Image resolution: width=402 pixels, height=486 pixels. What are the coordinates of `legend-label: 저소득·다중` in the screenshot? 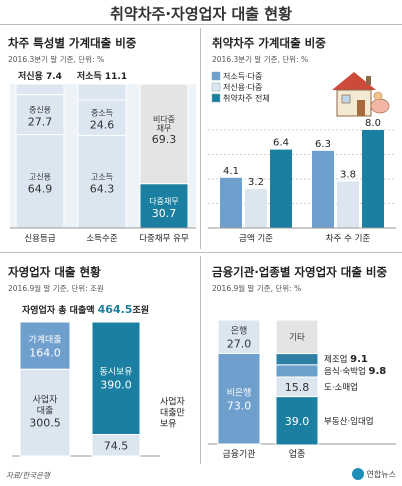 It's located at (242, 76).